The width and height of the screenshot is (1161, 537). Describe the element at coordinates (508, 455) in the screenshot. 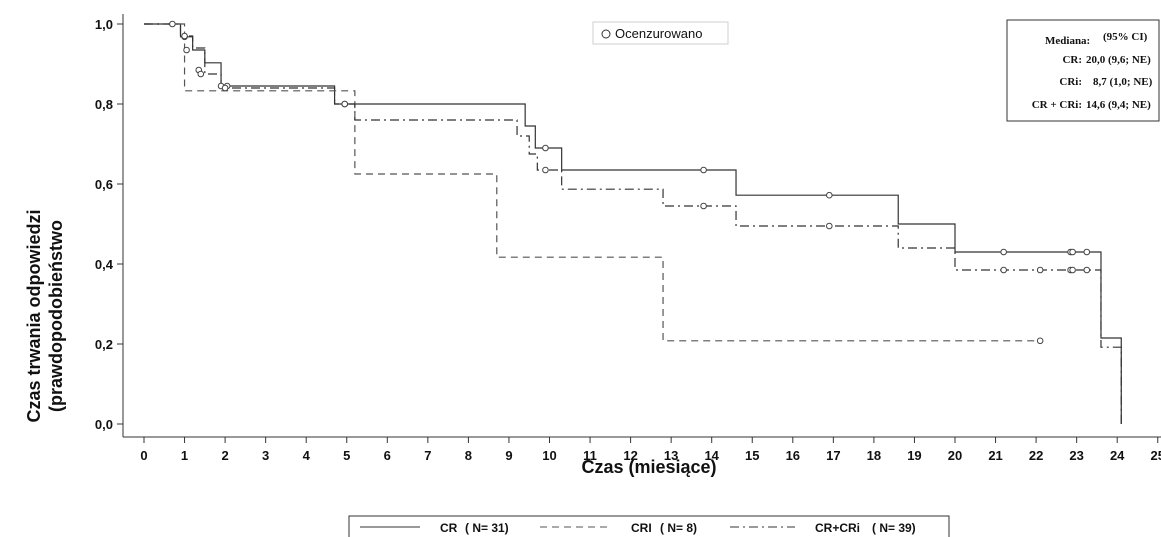

I see `x-tick-label: 9` at that location.